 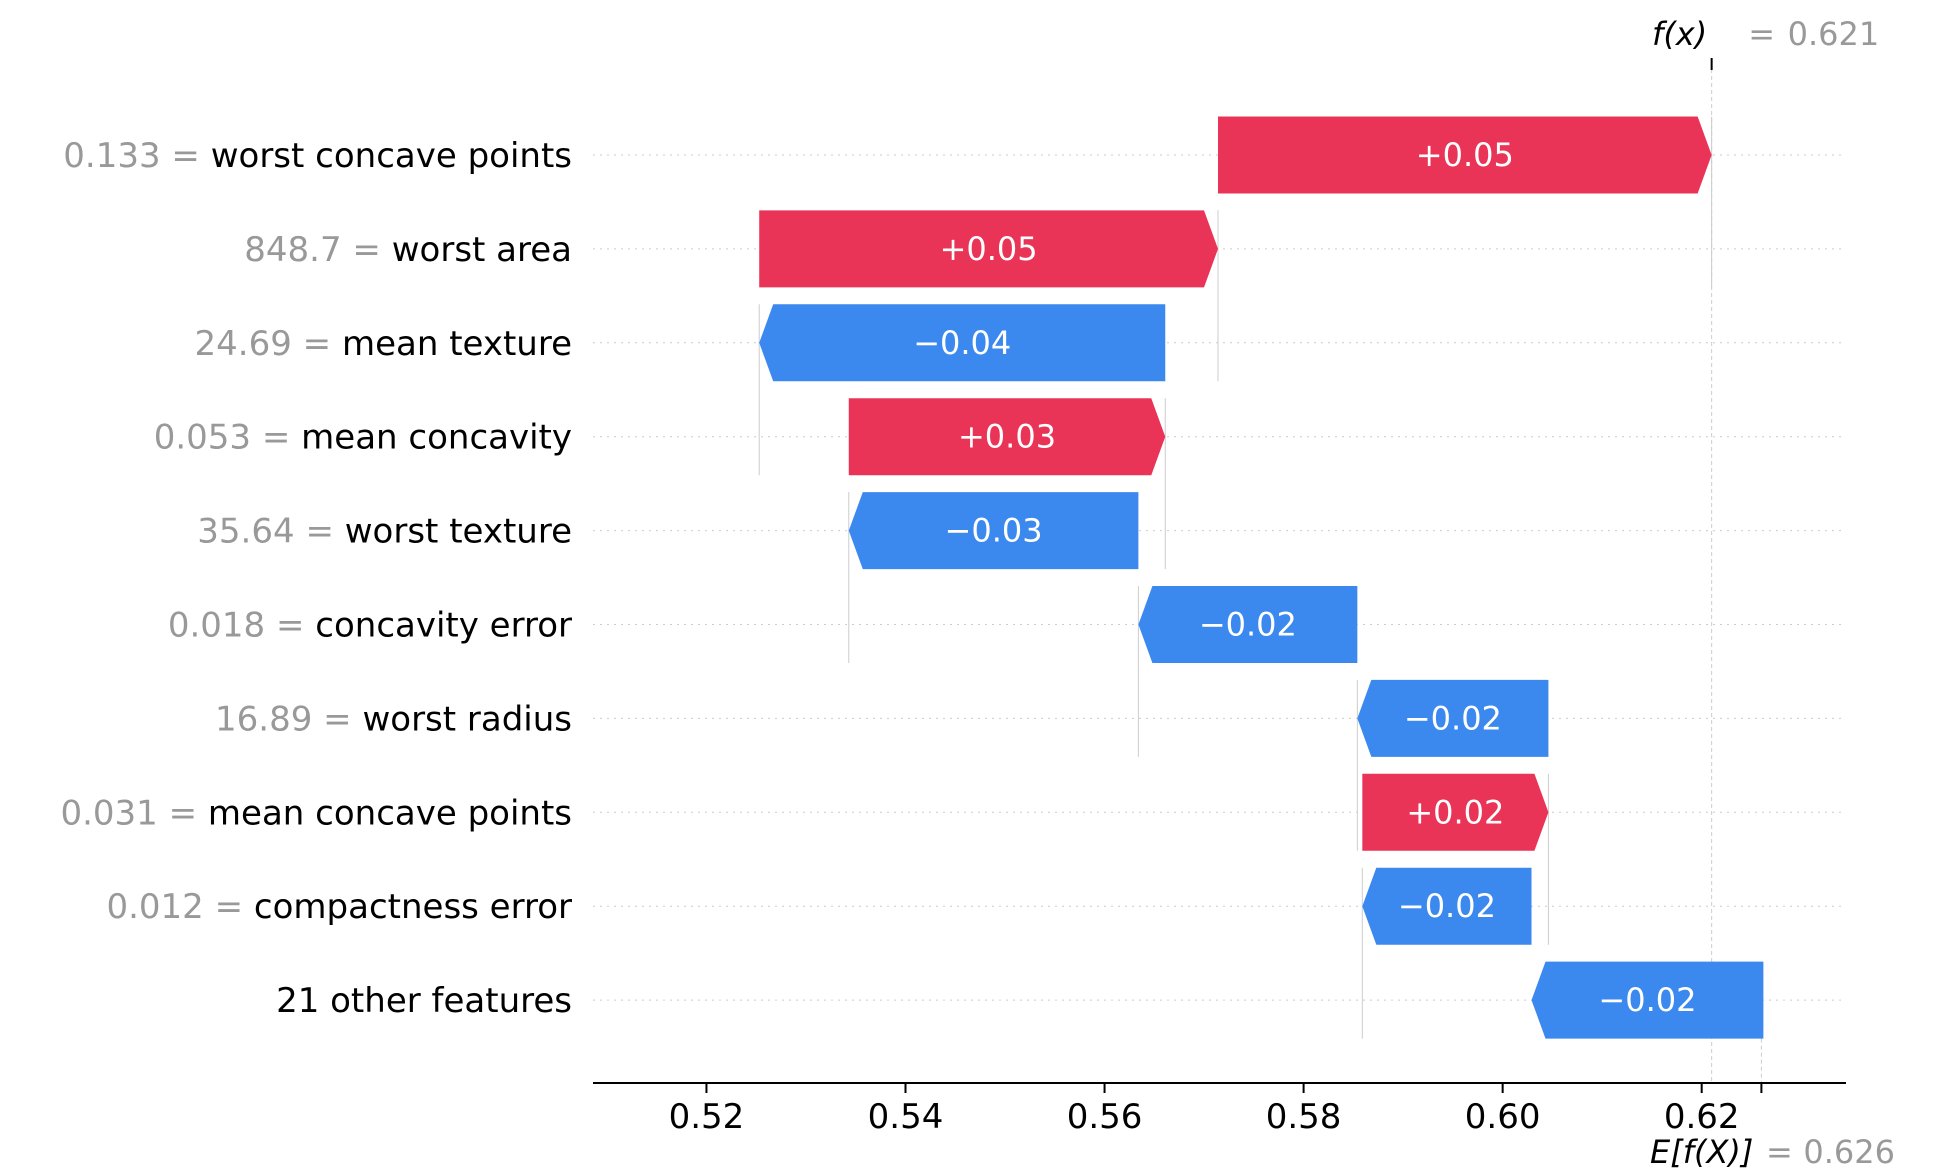 What do you see at coordinates (1679, 34) in the screenshot?
I see `output-label: f(x)` at bounding box center [1679, 34].